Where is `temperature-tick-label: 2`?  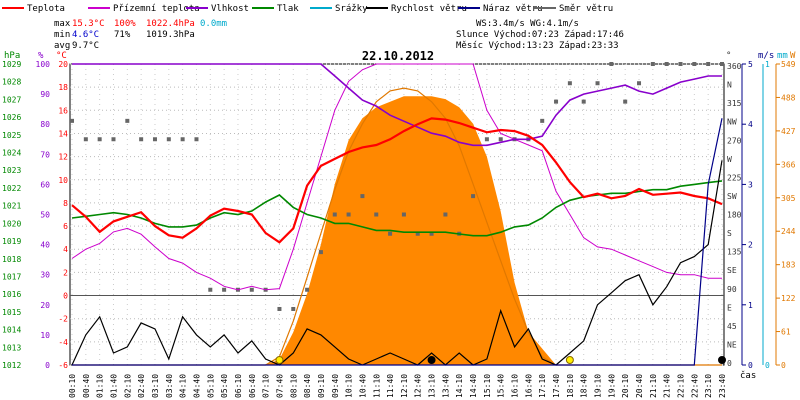 temperature-tick-label: 2 is located at coordinates (65, 272).